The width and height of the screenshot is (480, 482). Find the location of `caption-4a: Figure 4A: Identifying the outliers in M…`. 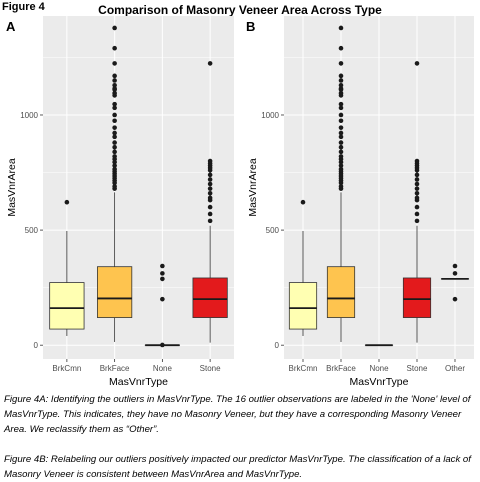

caption-4a: Figure 4A: Identifying the outliers in M… is located at coordinates (240, 414).